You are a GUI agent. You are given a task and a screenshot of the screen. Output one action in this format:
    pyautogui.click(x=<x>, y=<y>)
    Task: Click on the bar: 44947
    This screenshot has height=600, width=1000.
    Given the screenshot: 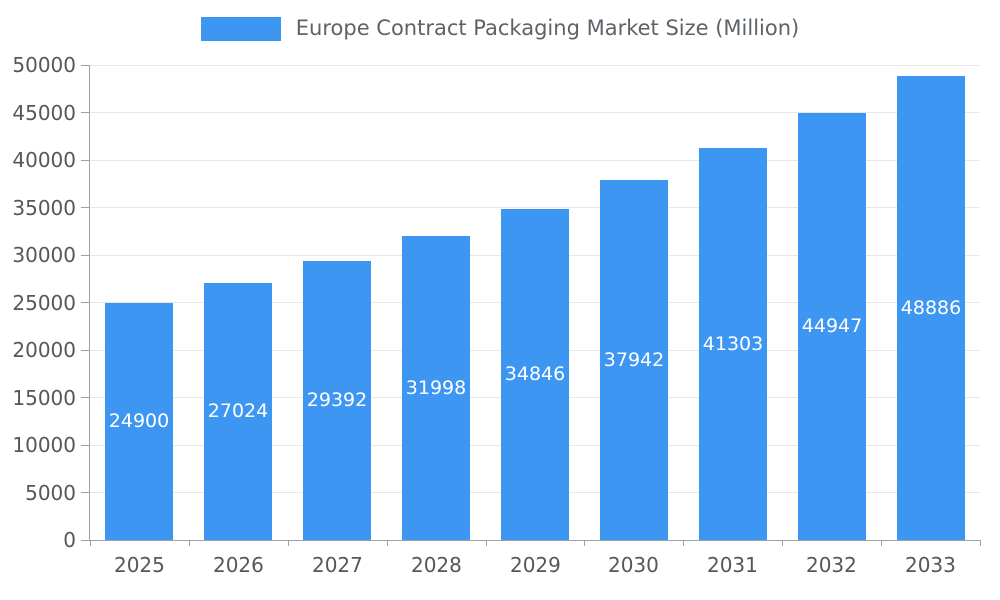 What is the action you would take?
    pyautogui.click(x=832, y=326)
    